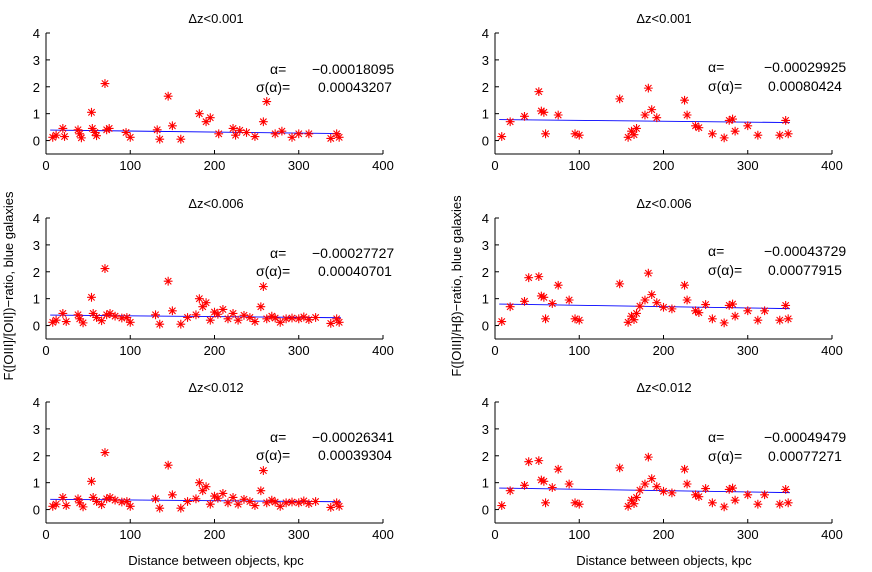  Describe the element at coordinates (805, 86) in the screenshot. I see `sigma-value: 0.00080424` at that location.